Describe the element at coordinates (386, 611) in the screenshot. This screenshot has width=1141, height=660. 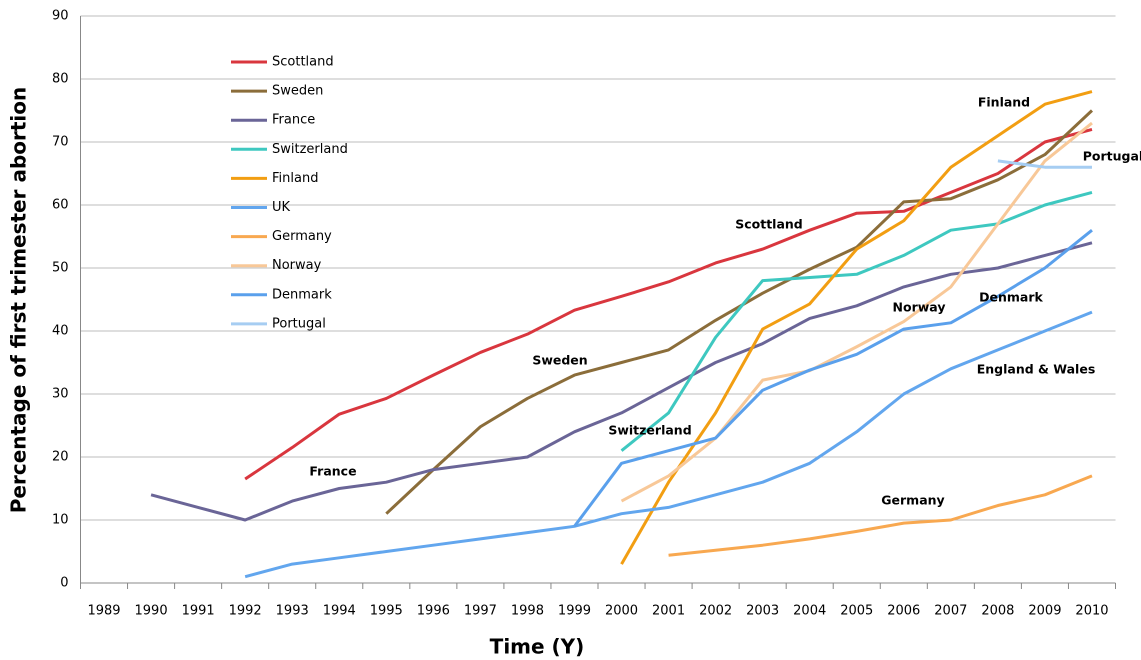
I see `x-tick-label: 1995` at that location.